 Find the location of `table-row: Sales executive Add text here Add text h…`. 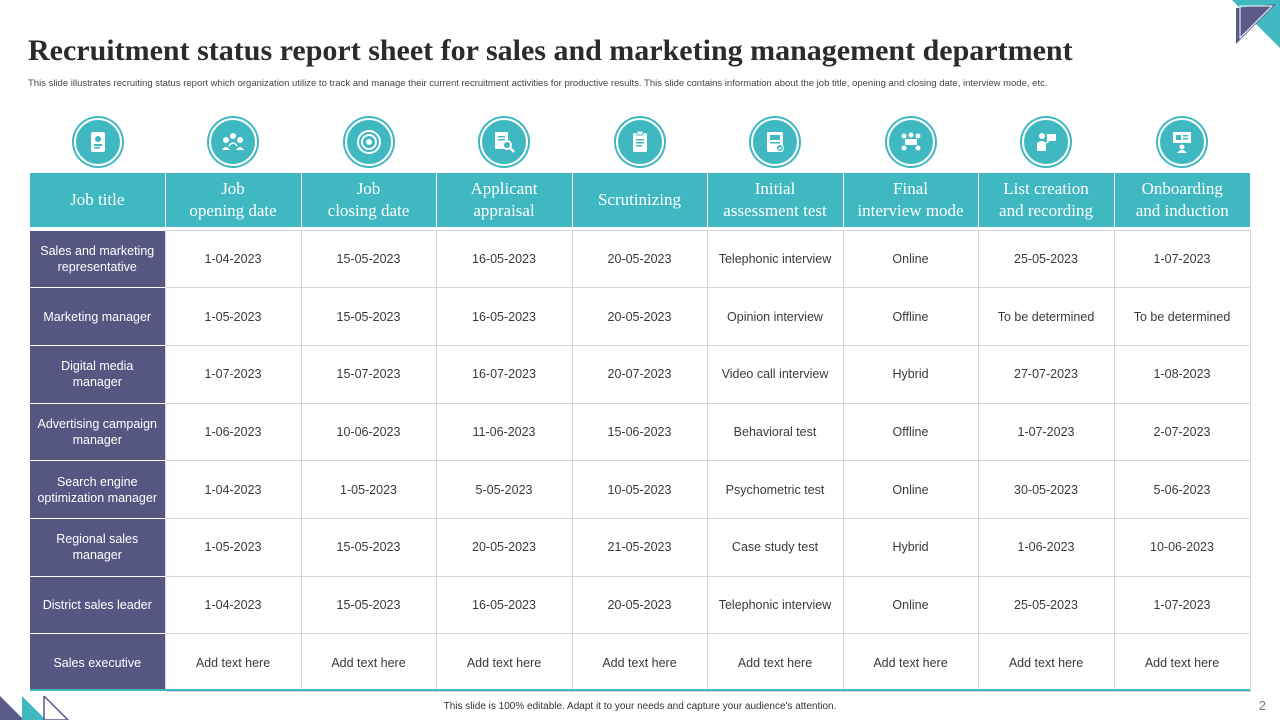

table-row: Sales executive Add text here Add text h… is located at coordinates (640, 662).